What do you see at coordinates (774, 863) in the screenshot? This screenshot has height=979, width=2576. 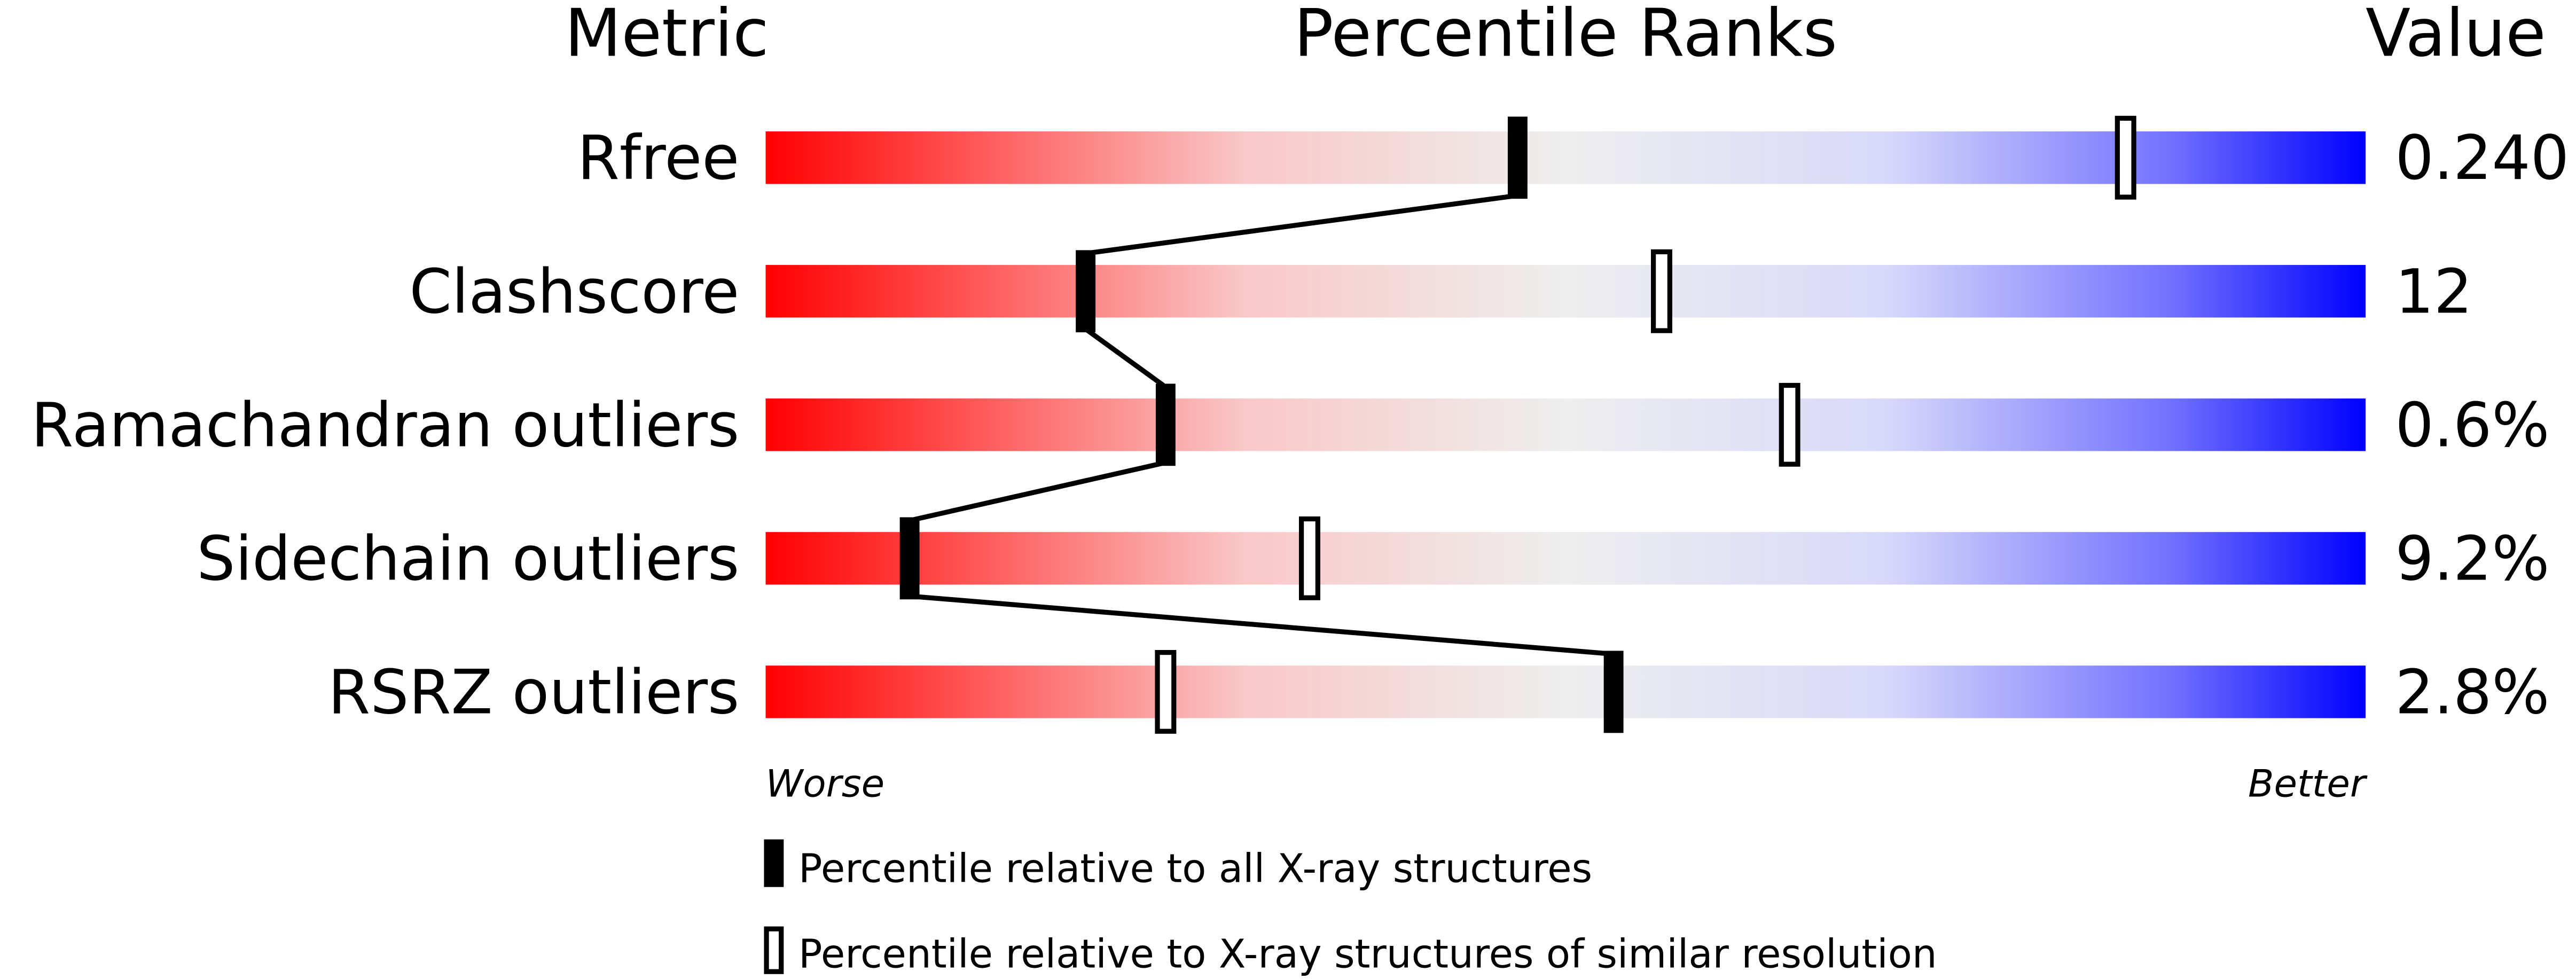 I see `legend-filled-marker` at bounding box center [774, 863].